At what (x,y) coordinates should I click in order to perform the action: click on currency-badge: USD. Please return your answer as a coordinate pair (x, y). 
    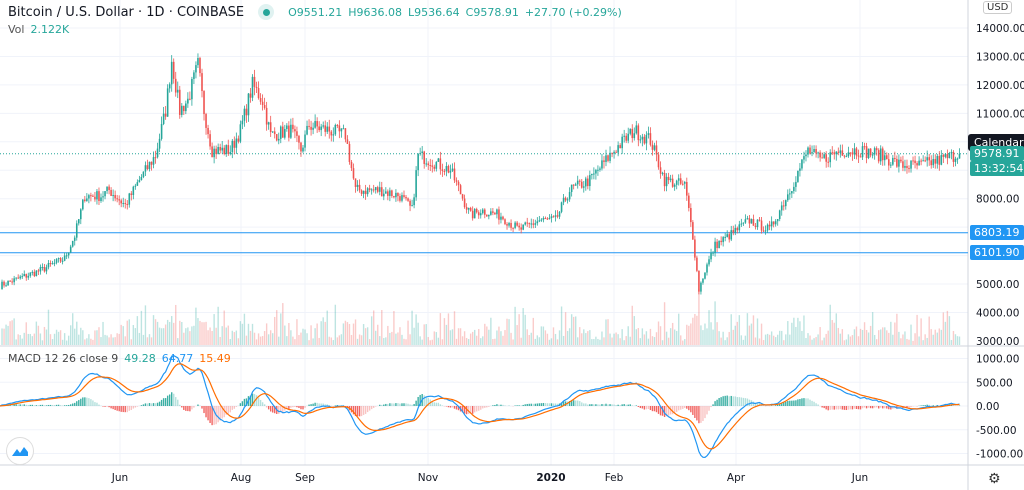
    Looking at the image, I should click on (998, 7).